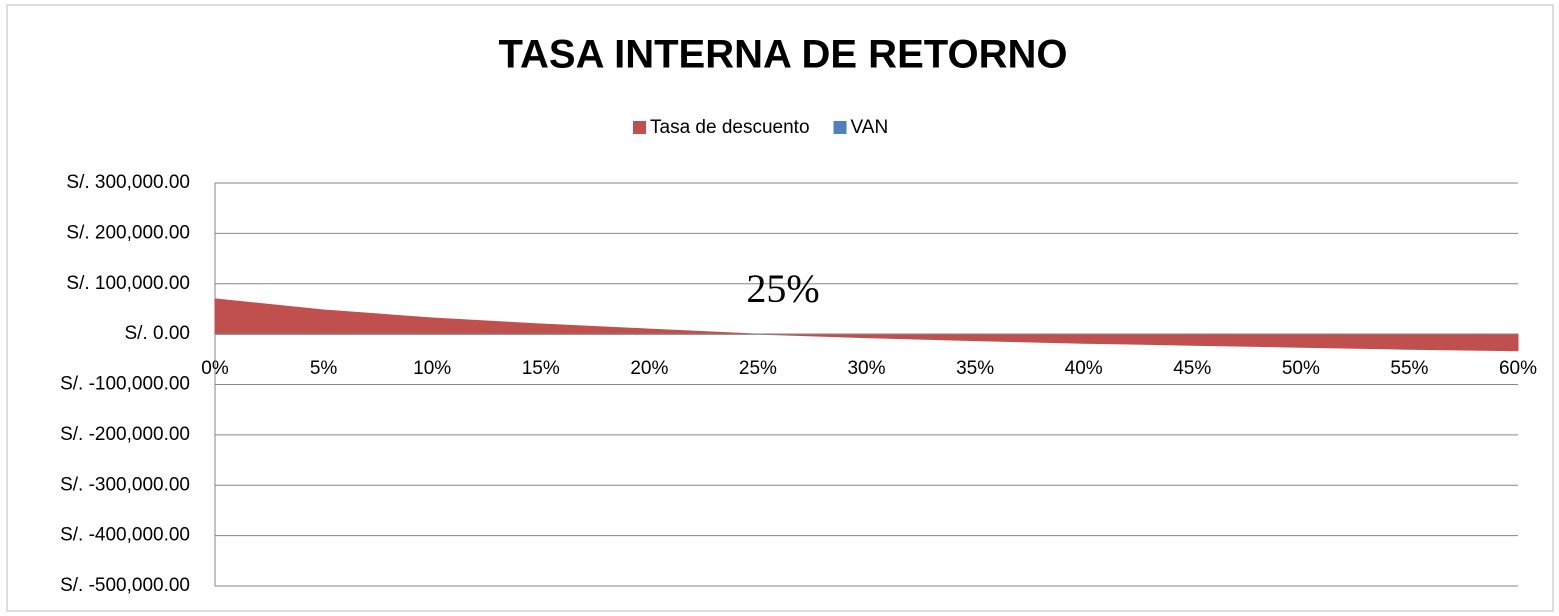 The width and height of the screenshot is (1559, 616). I want to click on y-tick-label: S/. -500,000.00, so click(125, 585).